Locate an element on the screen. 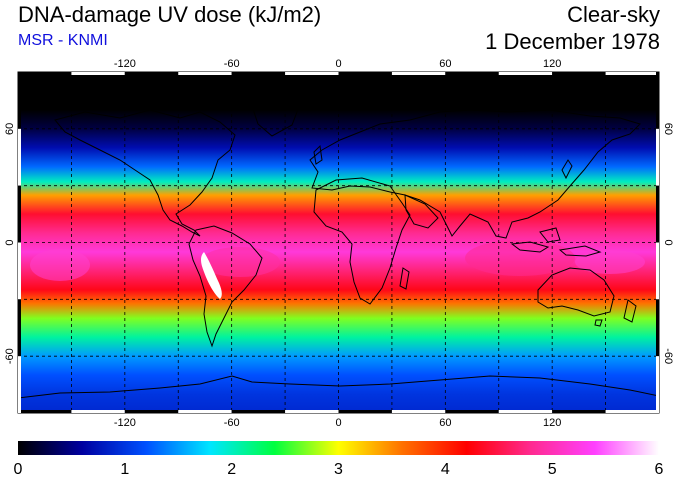 This screenshot has height=480, width=678. colorbar-tick-label: 3 is located at coordinates (338, 469).